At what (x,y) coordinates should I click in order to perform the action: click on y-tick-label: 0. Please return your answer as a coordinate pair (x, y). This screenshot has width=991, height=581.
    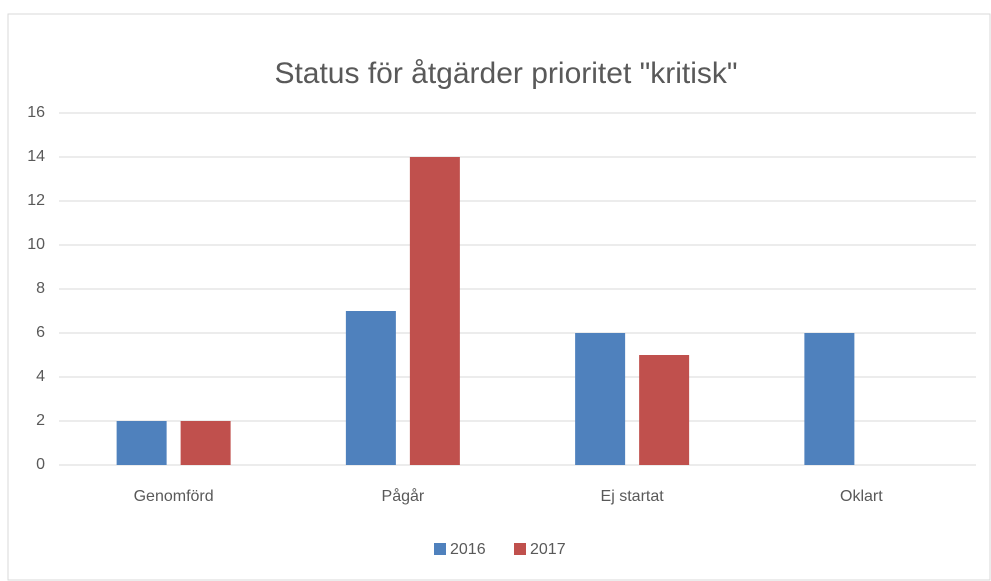
    Looking at the image, I should click on (40, 464).